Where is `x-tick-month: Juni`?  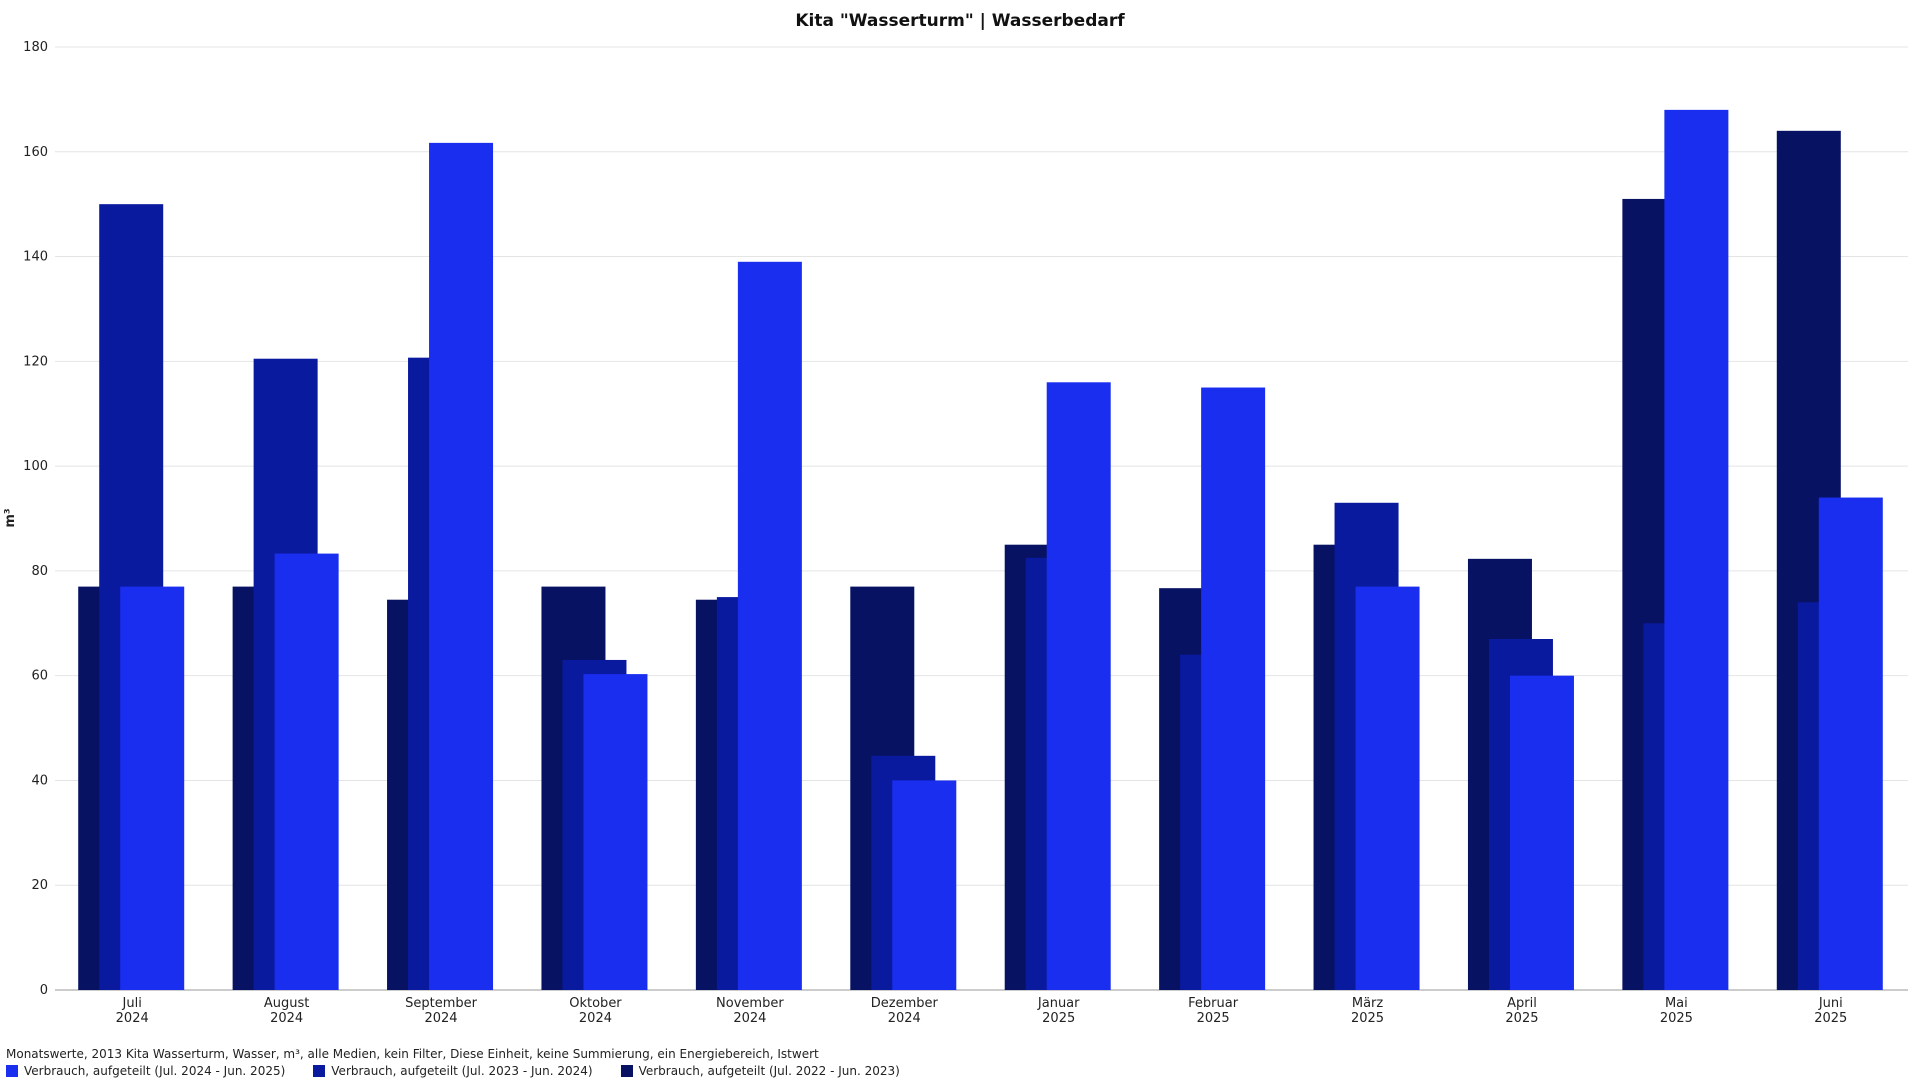 x-tick-month: Juni is located at coordinates (1830, 1003).